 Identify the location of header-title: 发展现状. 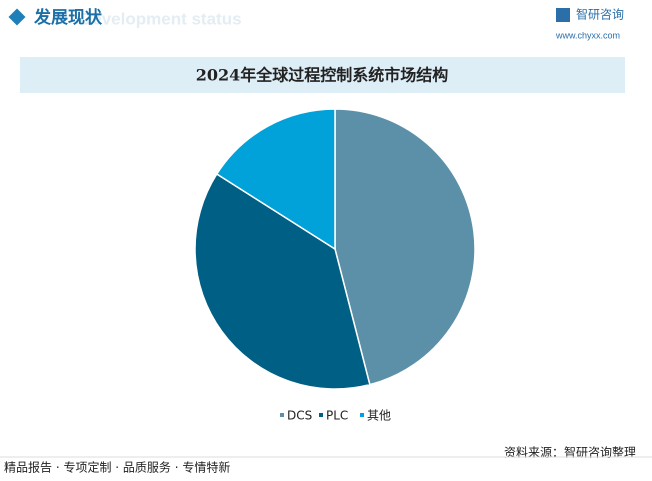
(68, 17).